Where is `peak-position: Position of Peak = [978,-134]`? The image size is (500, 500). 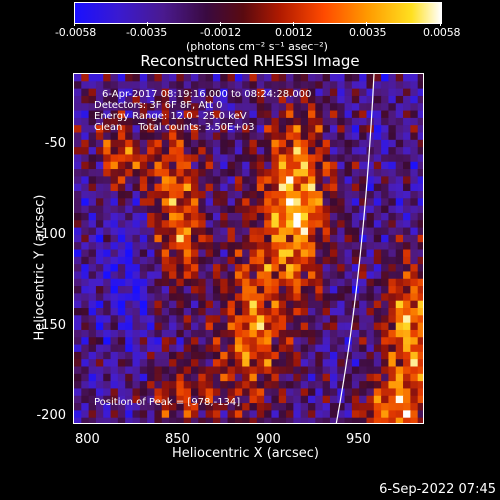
peak-position: Position of Peak = [978,-134] is located at coordinates (167, 402).